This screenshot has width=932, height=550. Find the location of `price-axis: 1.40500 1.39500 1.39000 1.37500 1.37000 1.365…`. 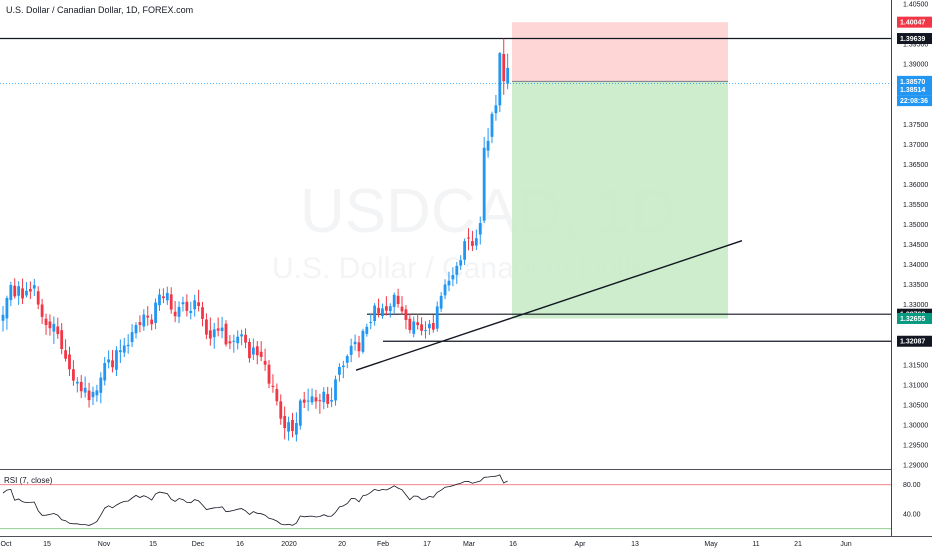

price-axis: 1.40500 1.39500 1.39000 1.37500 1.37000 1.365… is located at coordinates (915, 260).